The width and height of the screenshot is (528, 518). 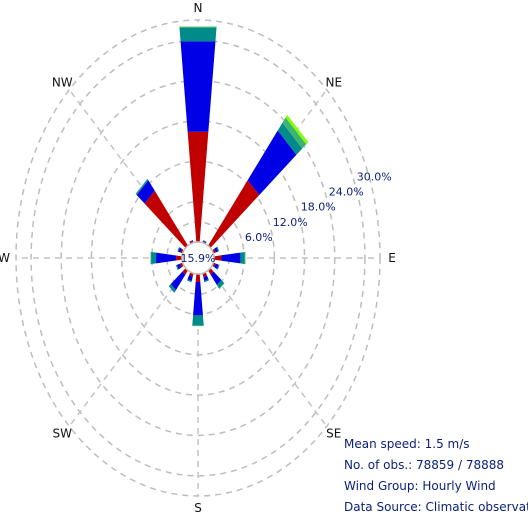 I want to click on ring-label-1: 12.0%, so click(x=290, y=222).